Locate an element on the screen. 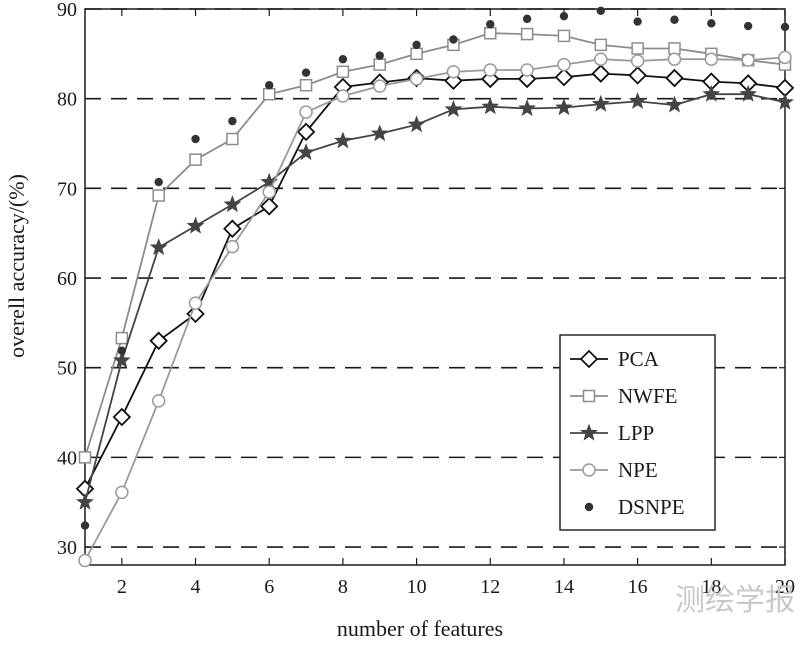 The image size is (800, 645). legend-marker-dsnpe is located at coordinates (589, 507).